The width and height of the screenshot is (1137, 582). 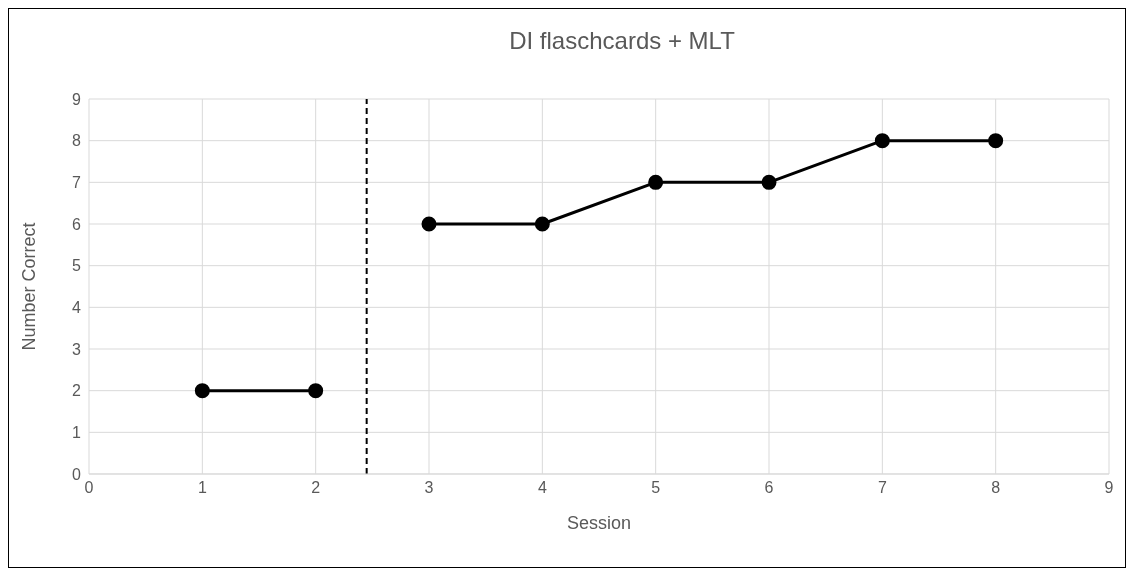 What do you see at coordinates (77, 391) in the screenshot?
I see `y-tick-label: 2` at bounding box center [77, 391].